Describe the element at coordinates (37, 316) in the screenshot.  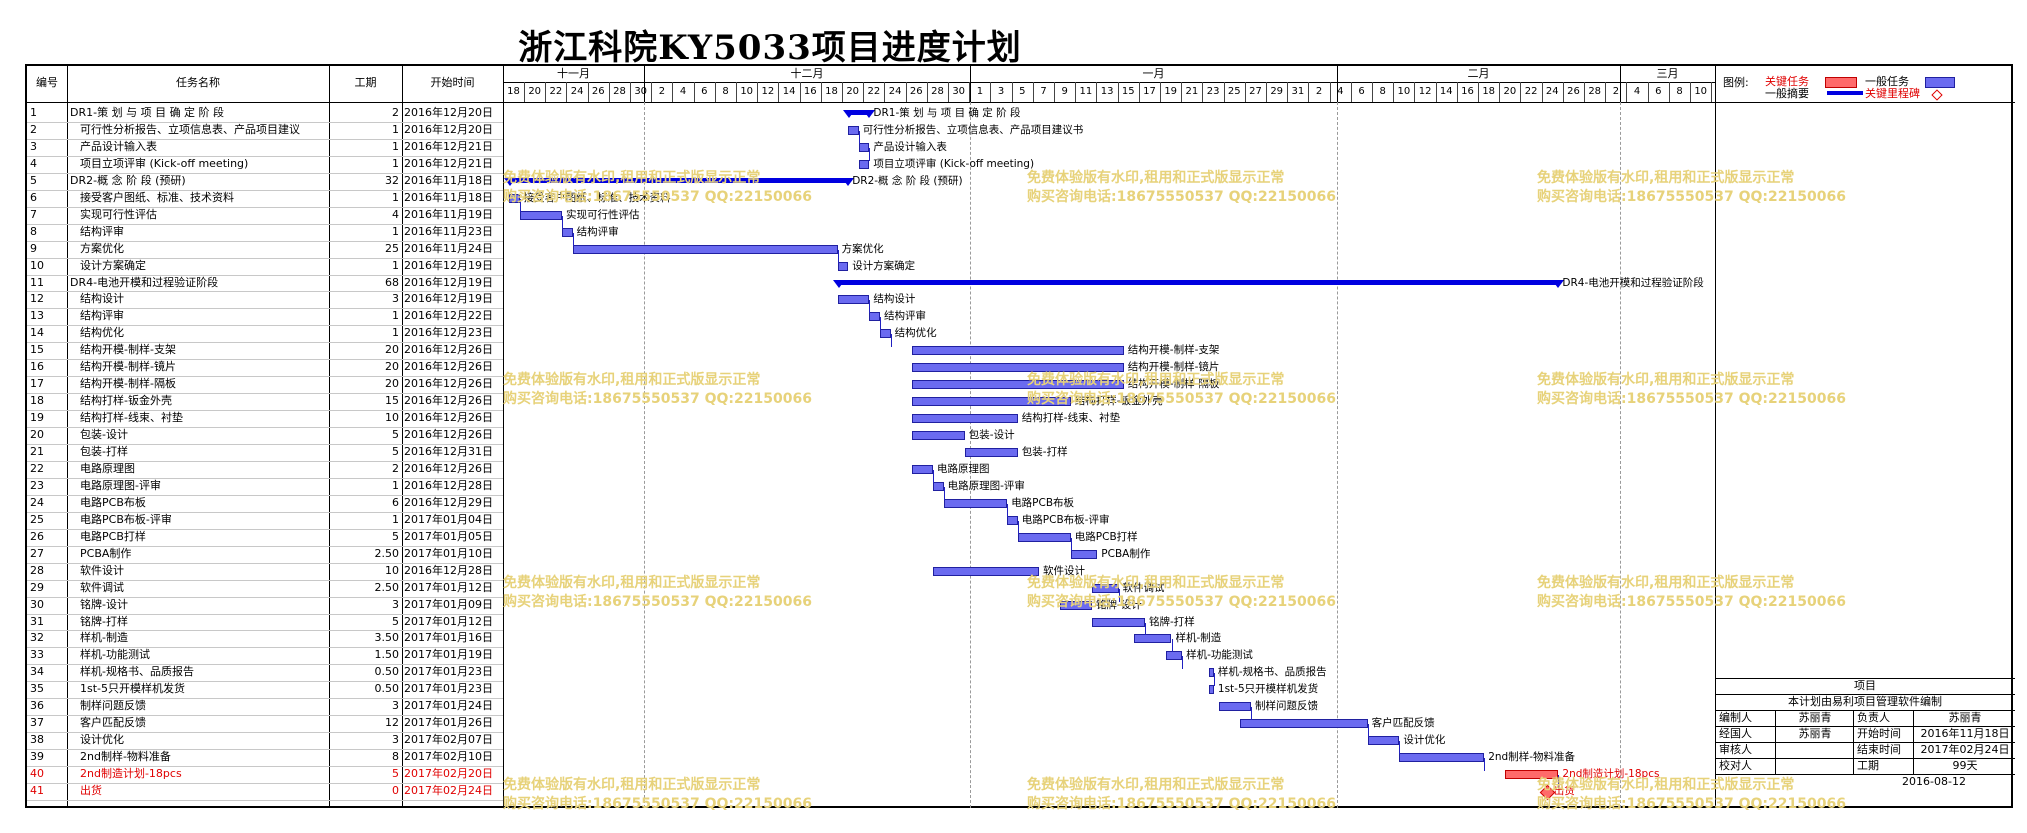
I see `task-number: 13` at that location.